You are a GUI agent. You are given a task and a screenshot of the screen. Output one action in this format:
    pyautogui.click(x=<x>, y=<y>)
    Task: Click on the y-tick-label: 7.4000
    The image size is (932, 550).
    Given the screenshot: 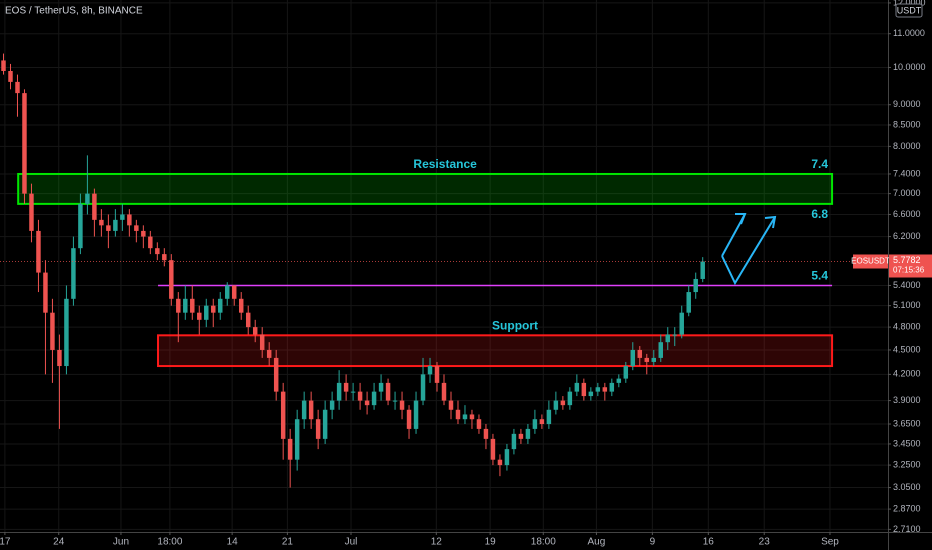 What is the action you would take?
    pyautogui.click(x=907, y=173)
    